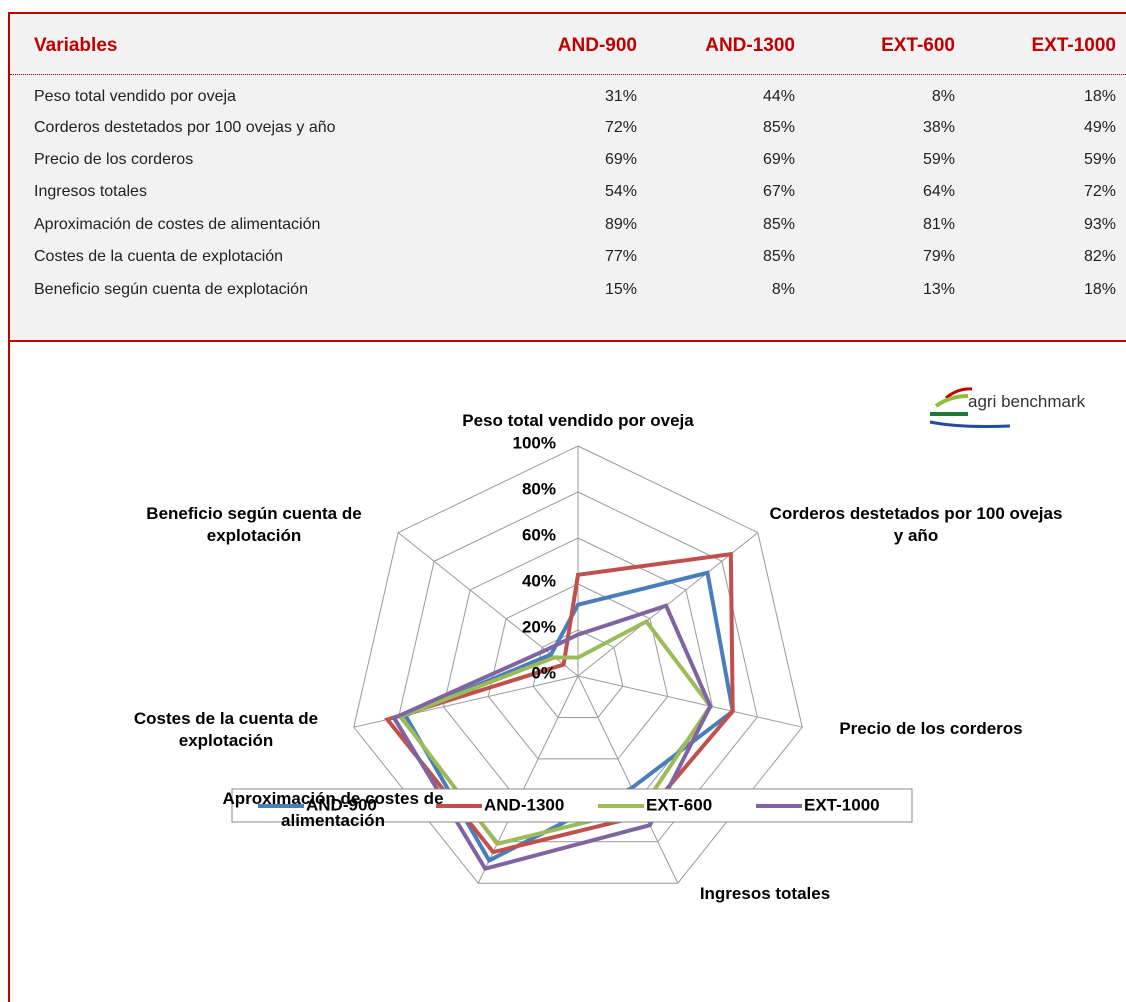  I want to click on table-cell: 44%, so click(778, 96).